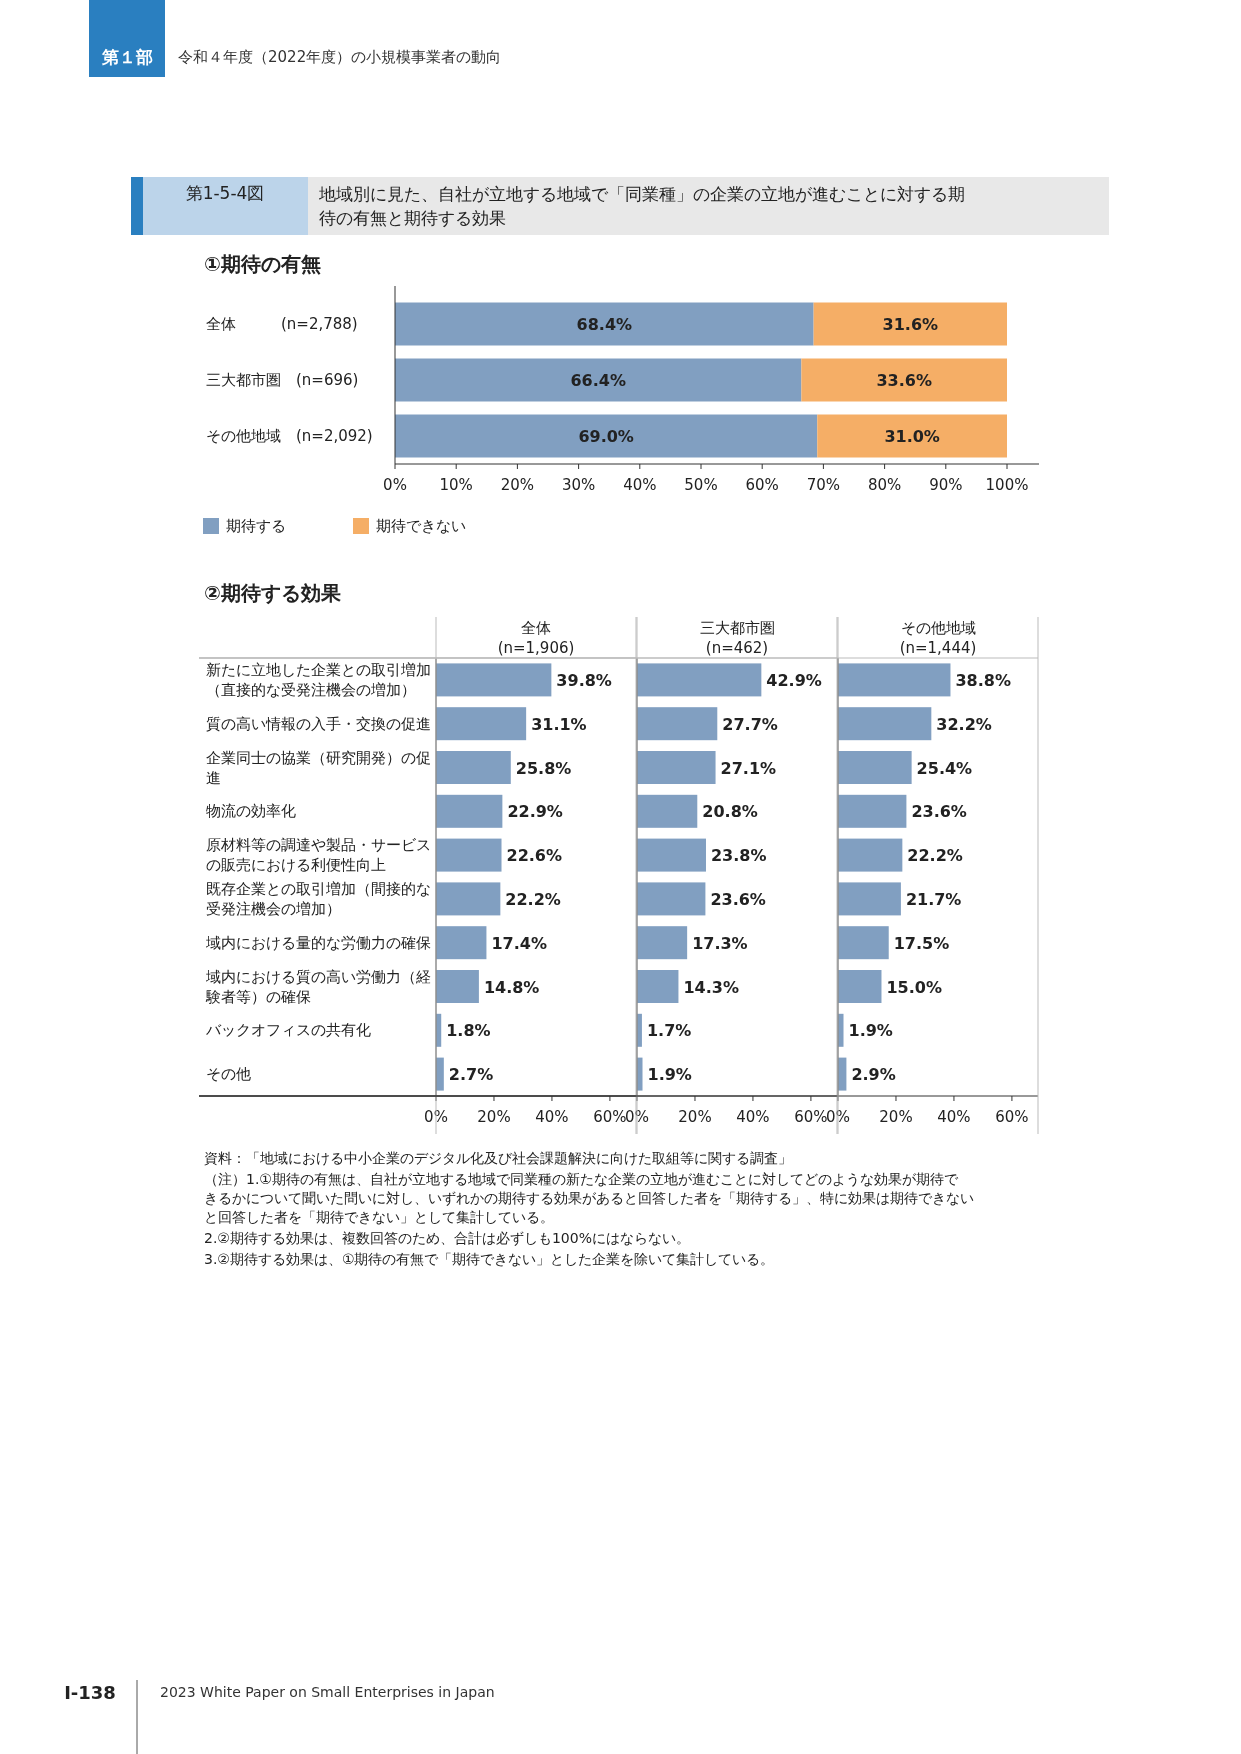  Describe the element at coordinates (823, 485) in the screenshot. I see `x-tick-label: 70%` at that location.